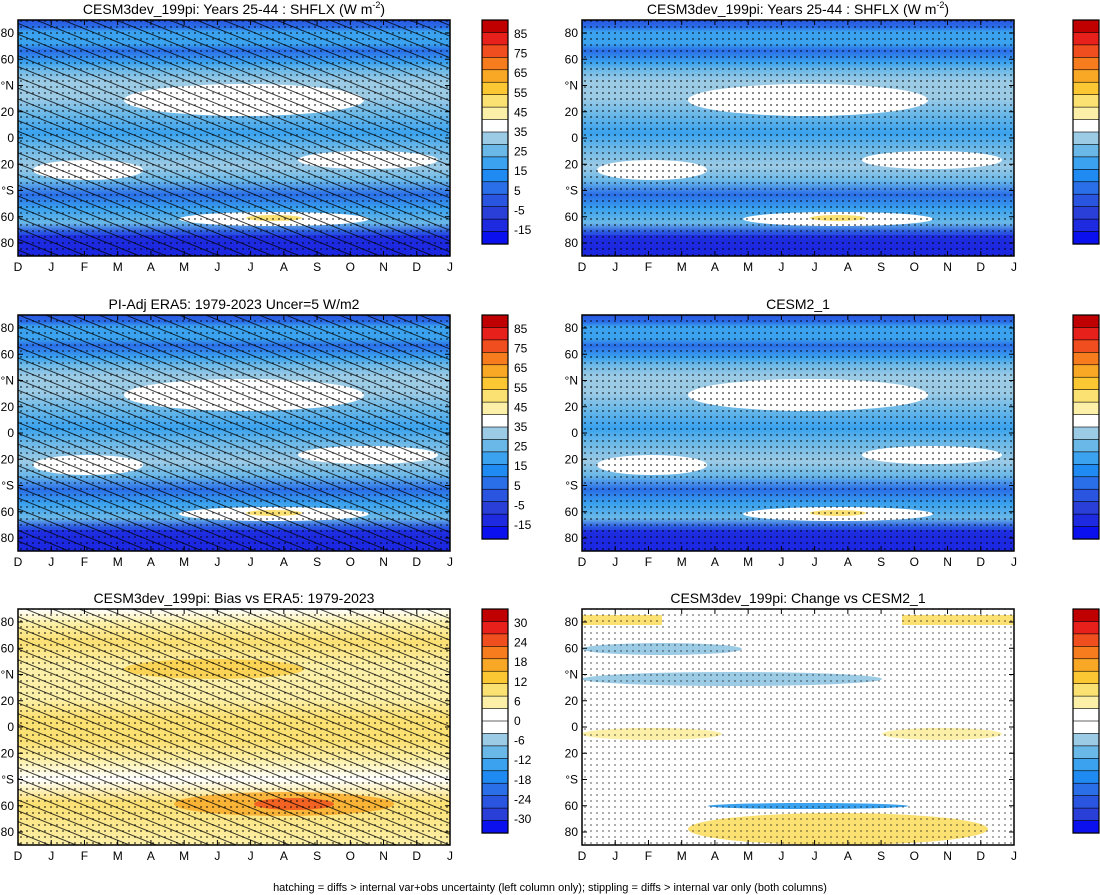 The image size is (1100, 895). What do you see at coordinates (521, 93) in the screenshot?
I see `colorbar-label: 55` at bounding box center [521, 93].